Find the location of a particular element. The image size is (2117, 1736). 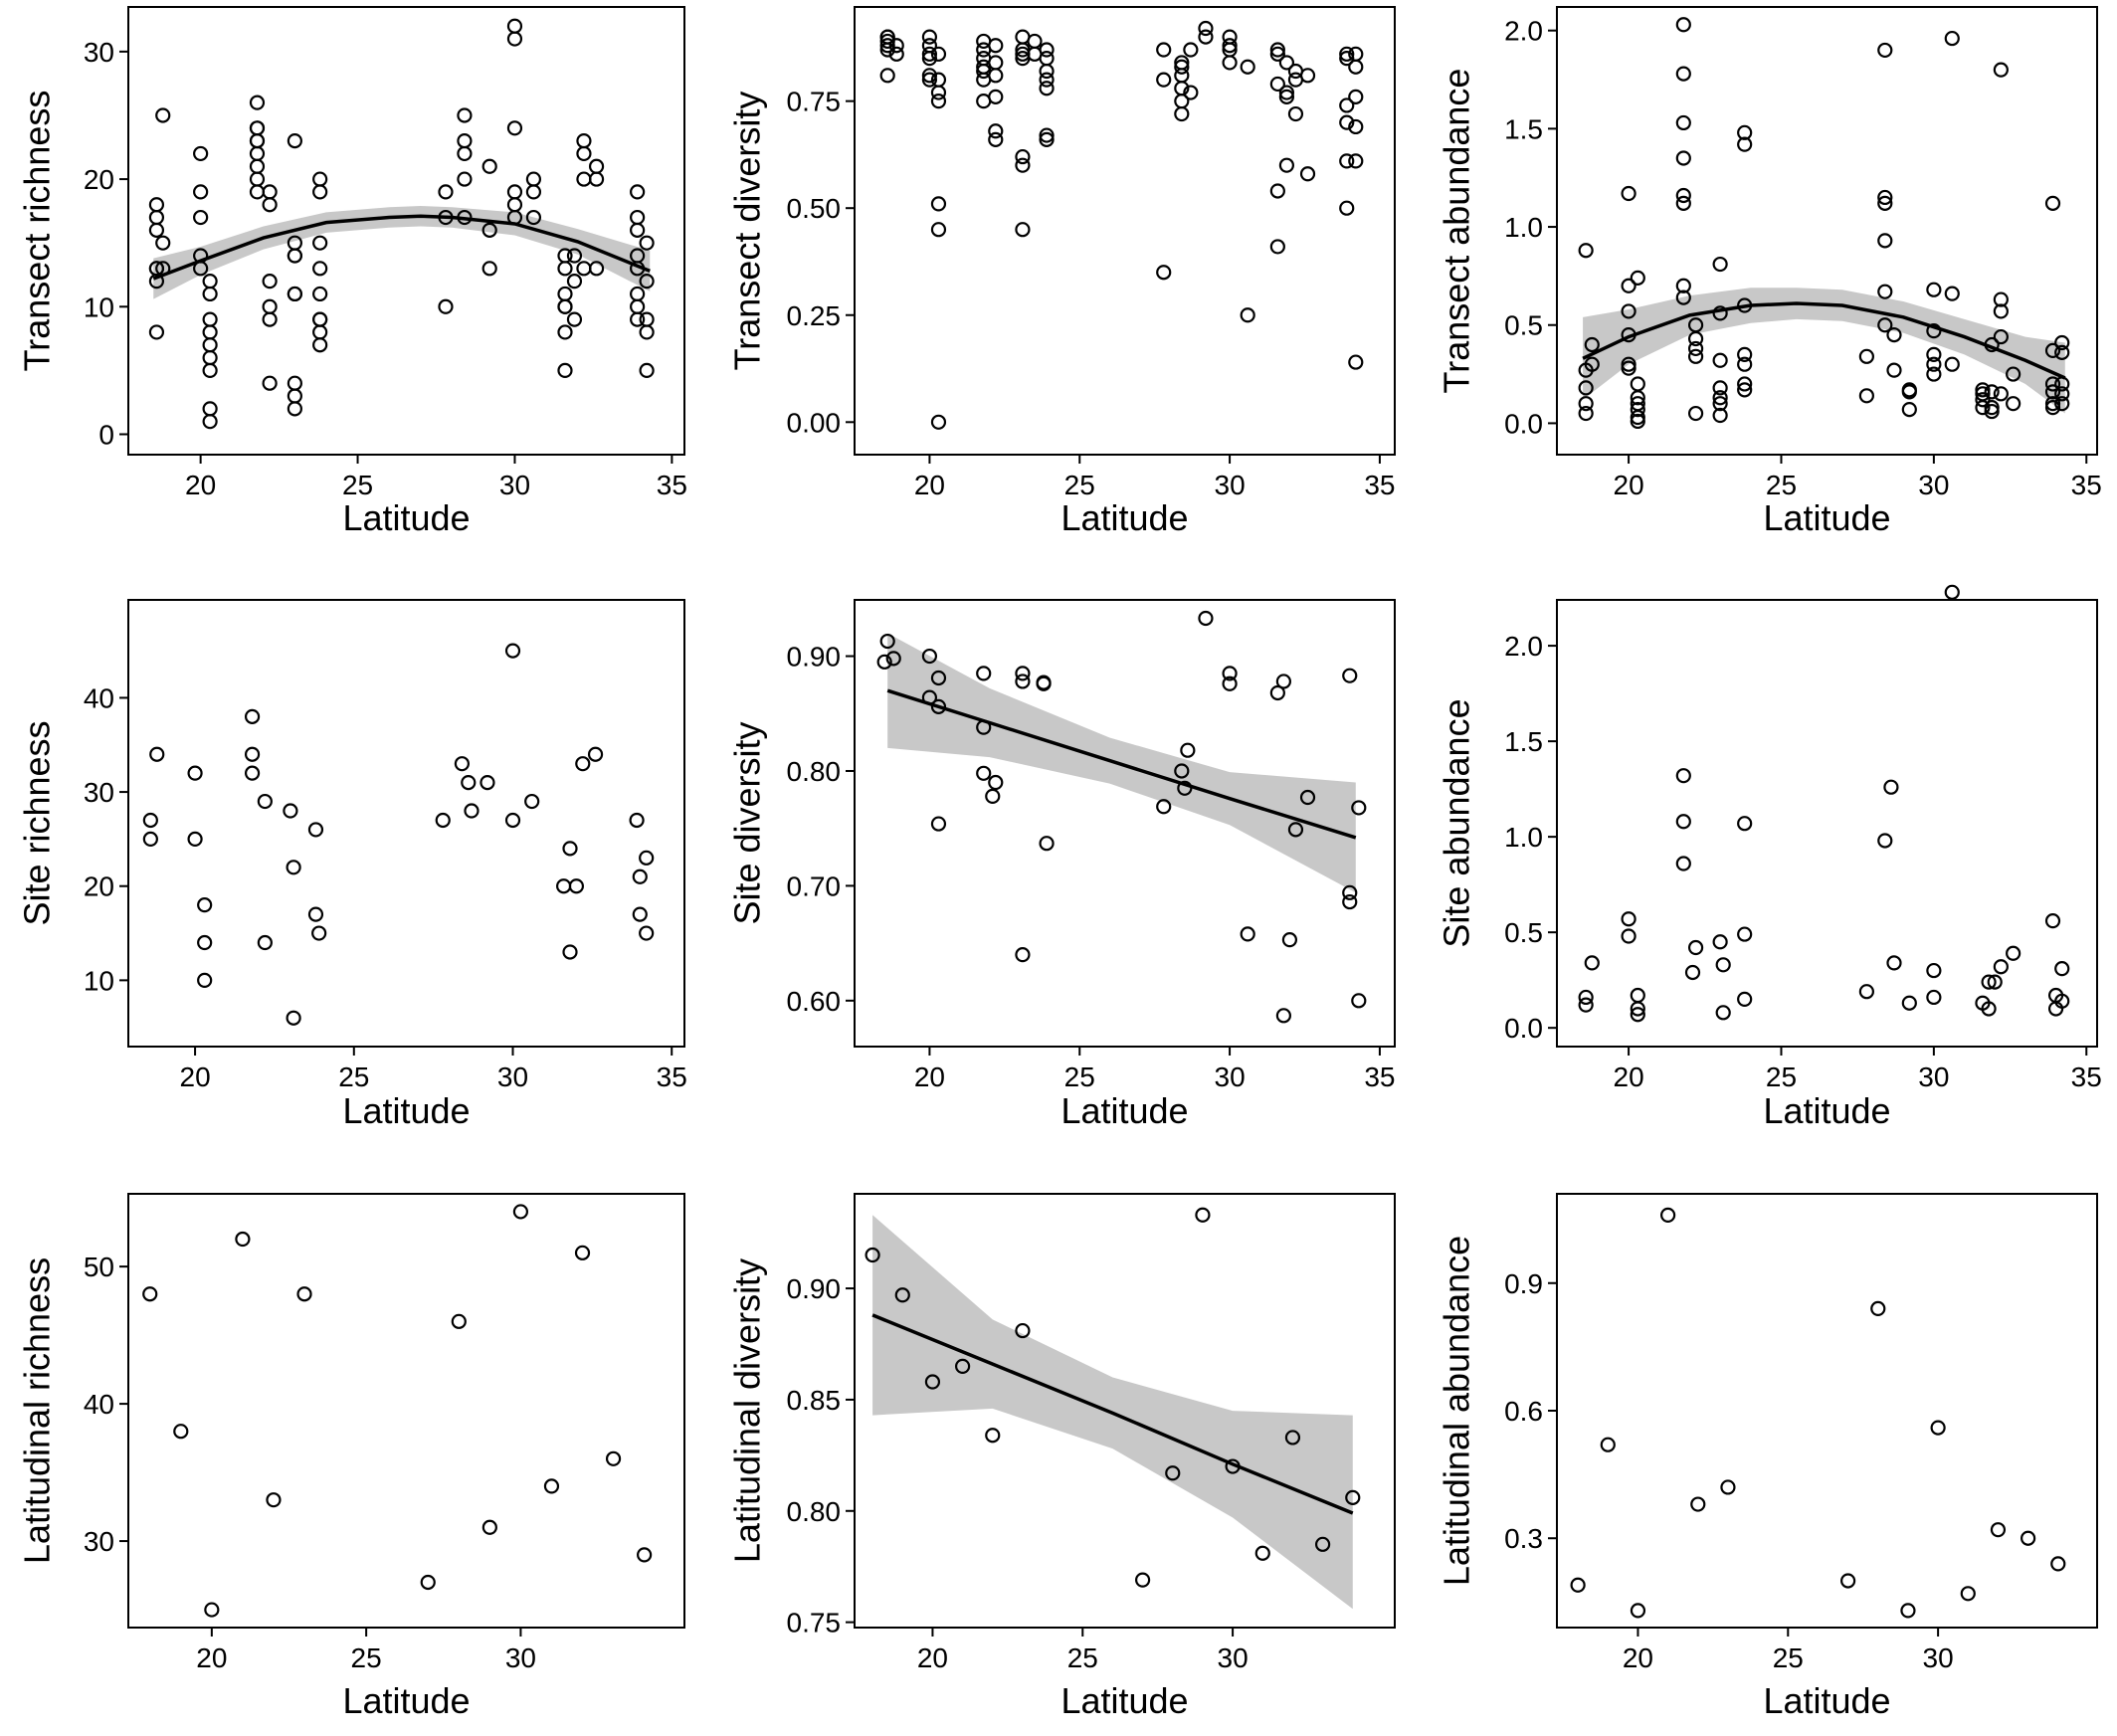

y-tick-label: 0.9 is located at coordinates (1523, 1284).